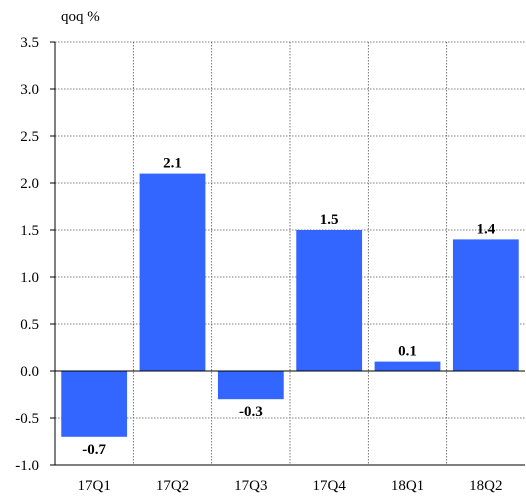  Describe the element at coordinates (29, 278) in the screenshot. I see `y-tick-label: 1.0` at that location.